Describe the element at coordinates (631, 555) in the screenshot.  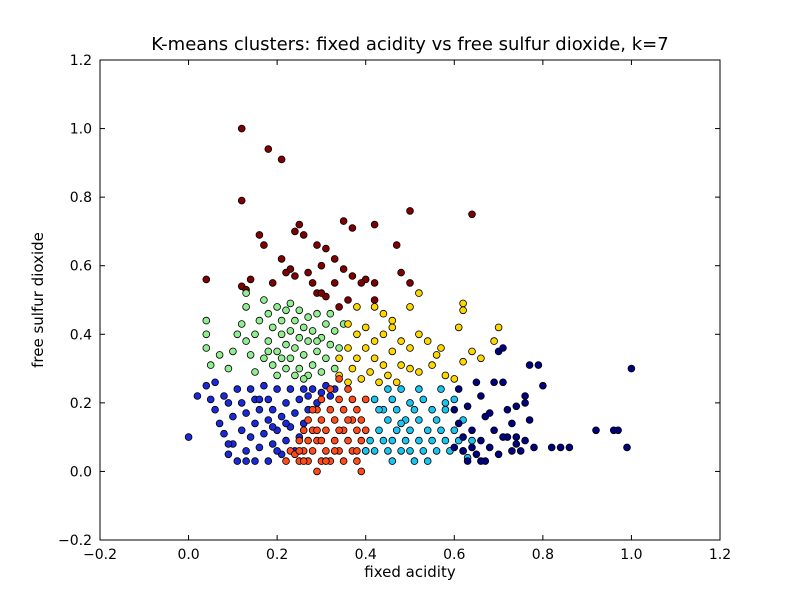
I see `x-tick-label: 1.0` at that location.